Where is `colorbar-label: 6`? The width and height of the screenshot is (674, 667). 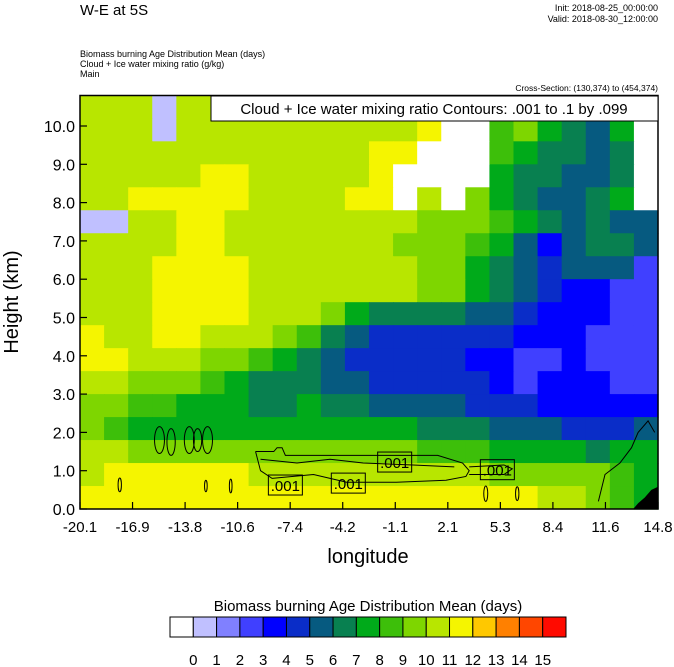
colorbar-label: 6 is located at coordinates (333, 659).